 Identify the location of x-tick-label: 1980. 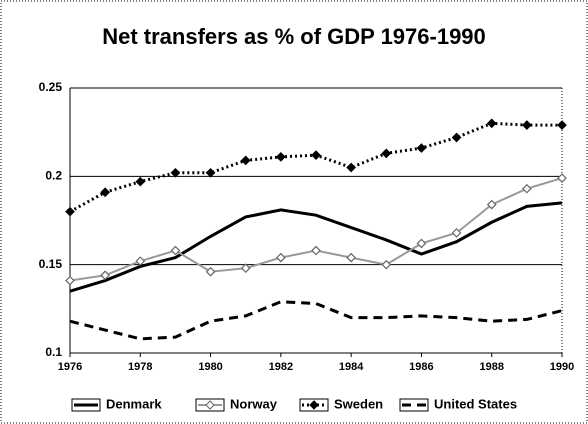
(210, 367).